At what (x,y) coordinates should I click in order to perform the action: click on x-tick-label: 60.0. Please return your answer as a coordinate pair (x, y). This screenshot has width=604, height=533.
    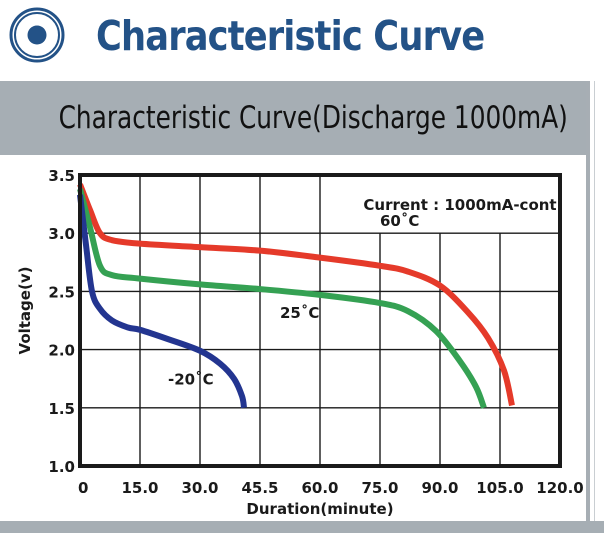
    Looking at the image, I should click on (319, 488).